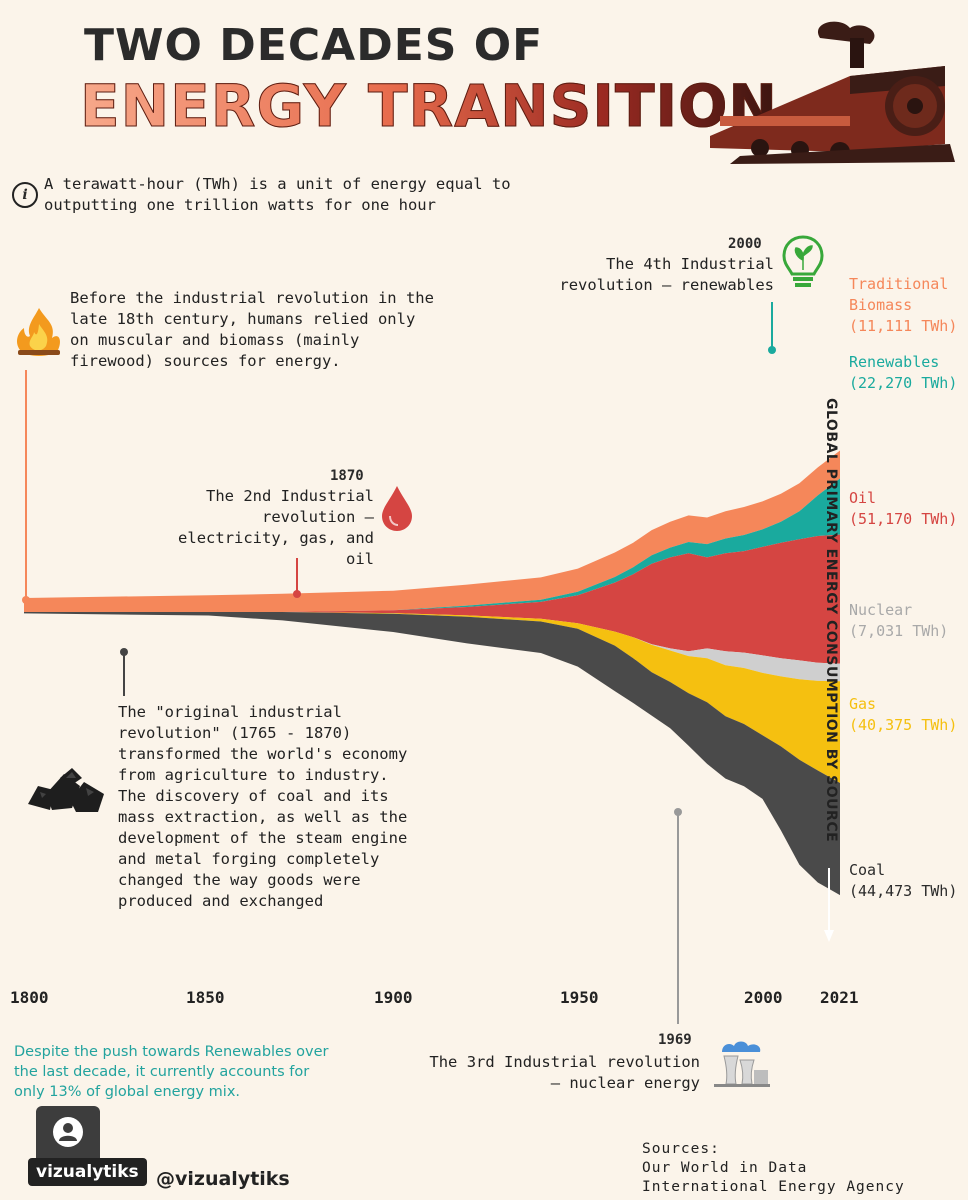  Describe the element at coordinates (297, 594) in the screenshot. I see `second-revolution-leader-dot` at that location.